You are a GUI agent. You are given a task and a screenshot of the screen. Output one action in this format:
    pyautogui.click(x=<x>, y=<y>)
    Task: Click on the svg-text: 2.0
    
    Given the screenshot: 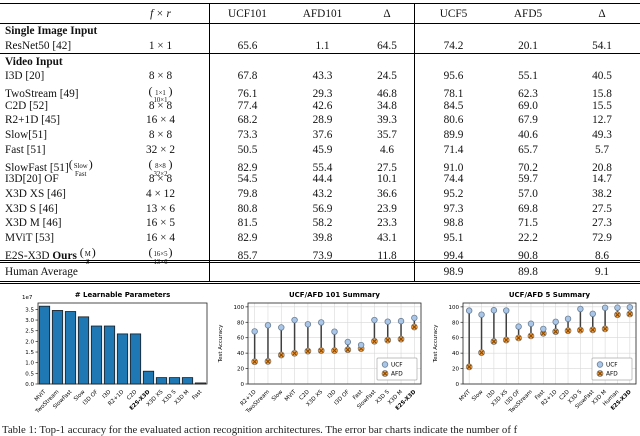 What is the action you would take?
    pyautogui.click(x=29, y=342)
    